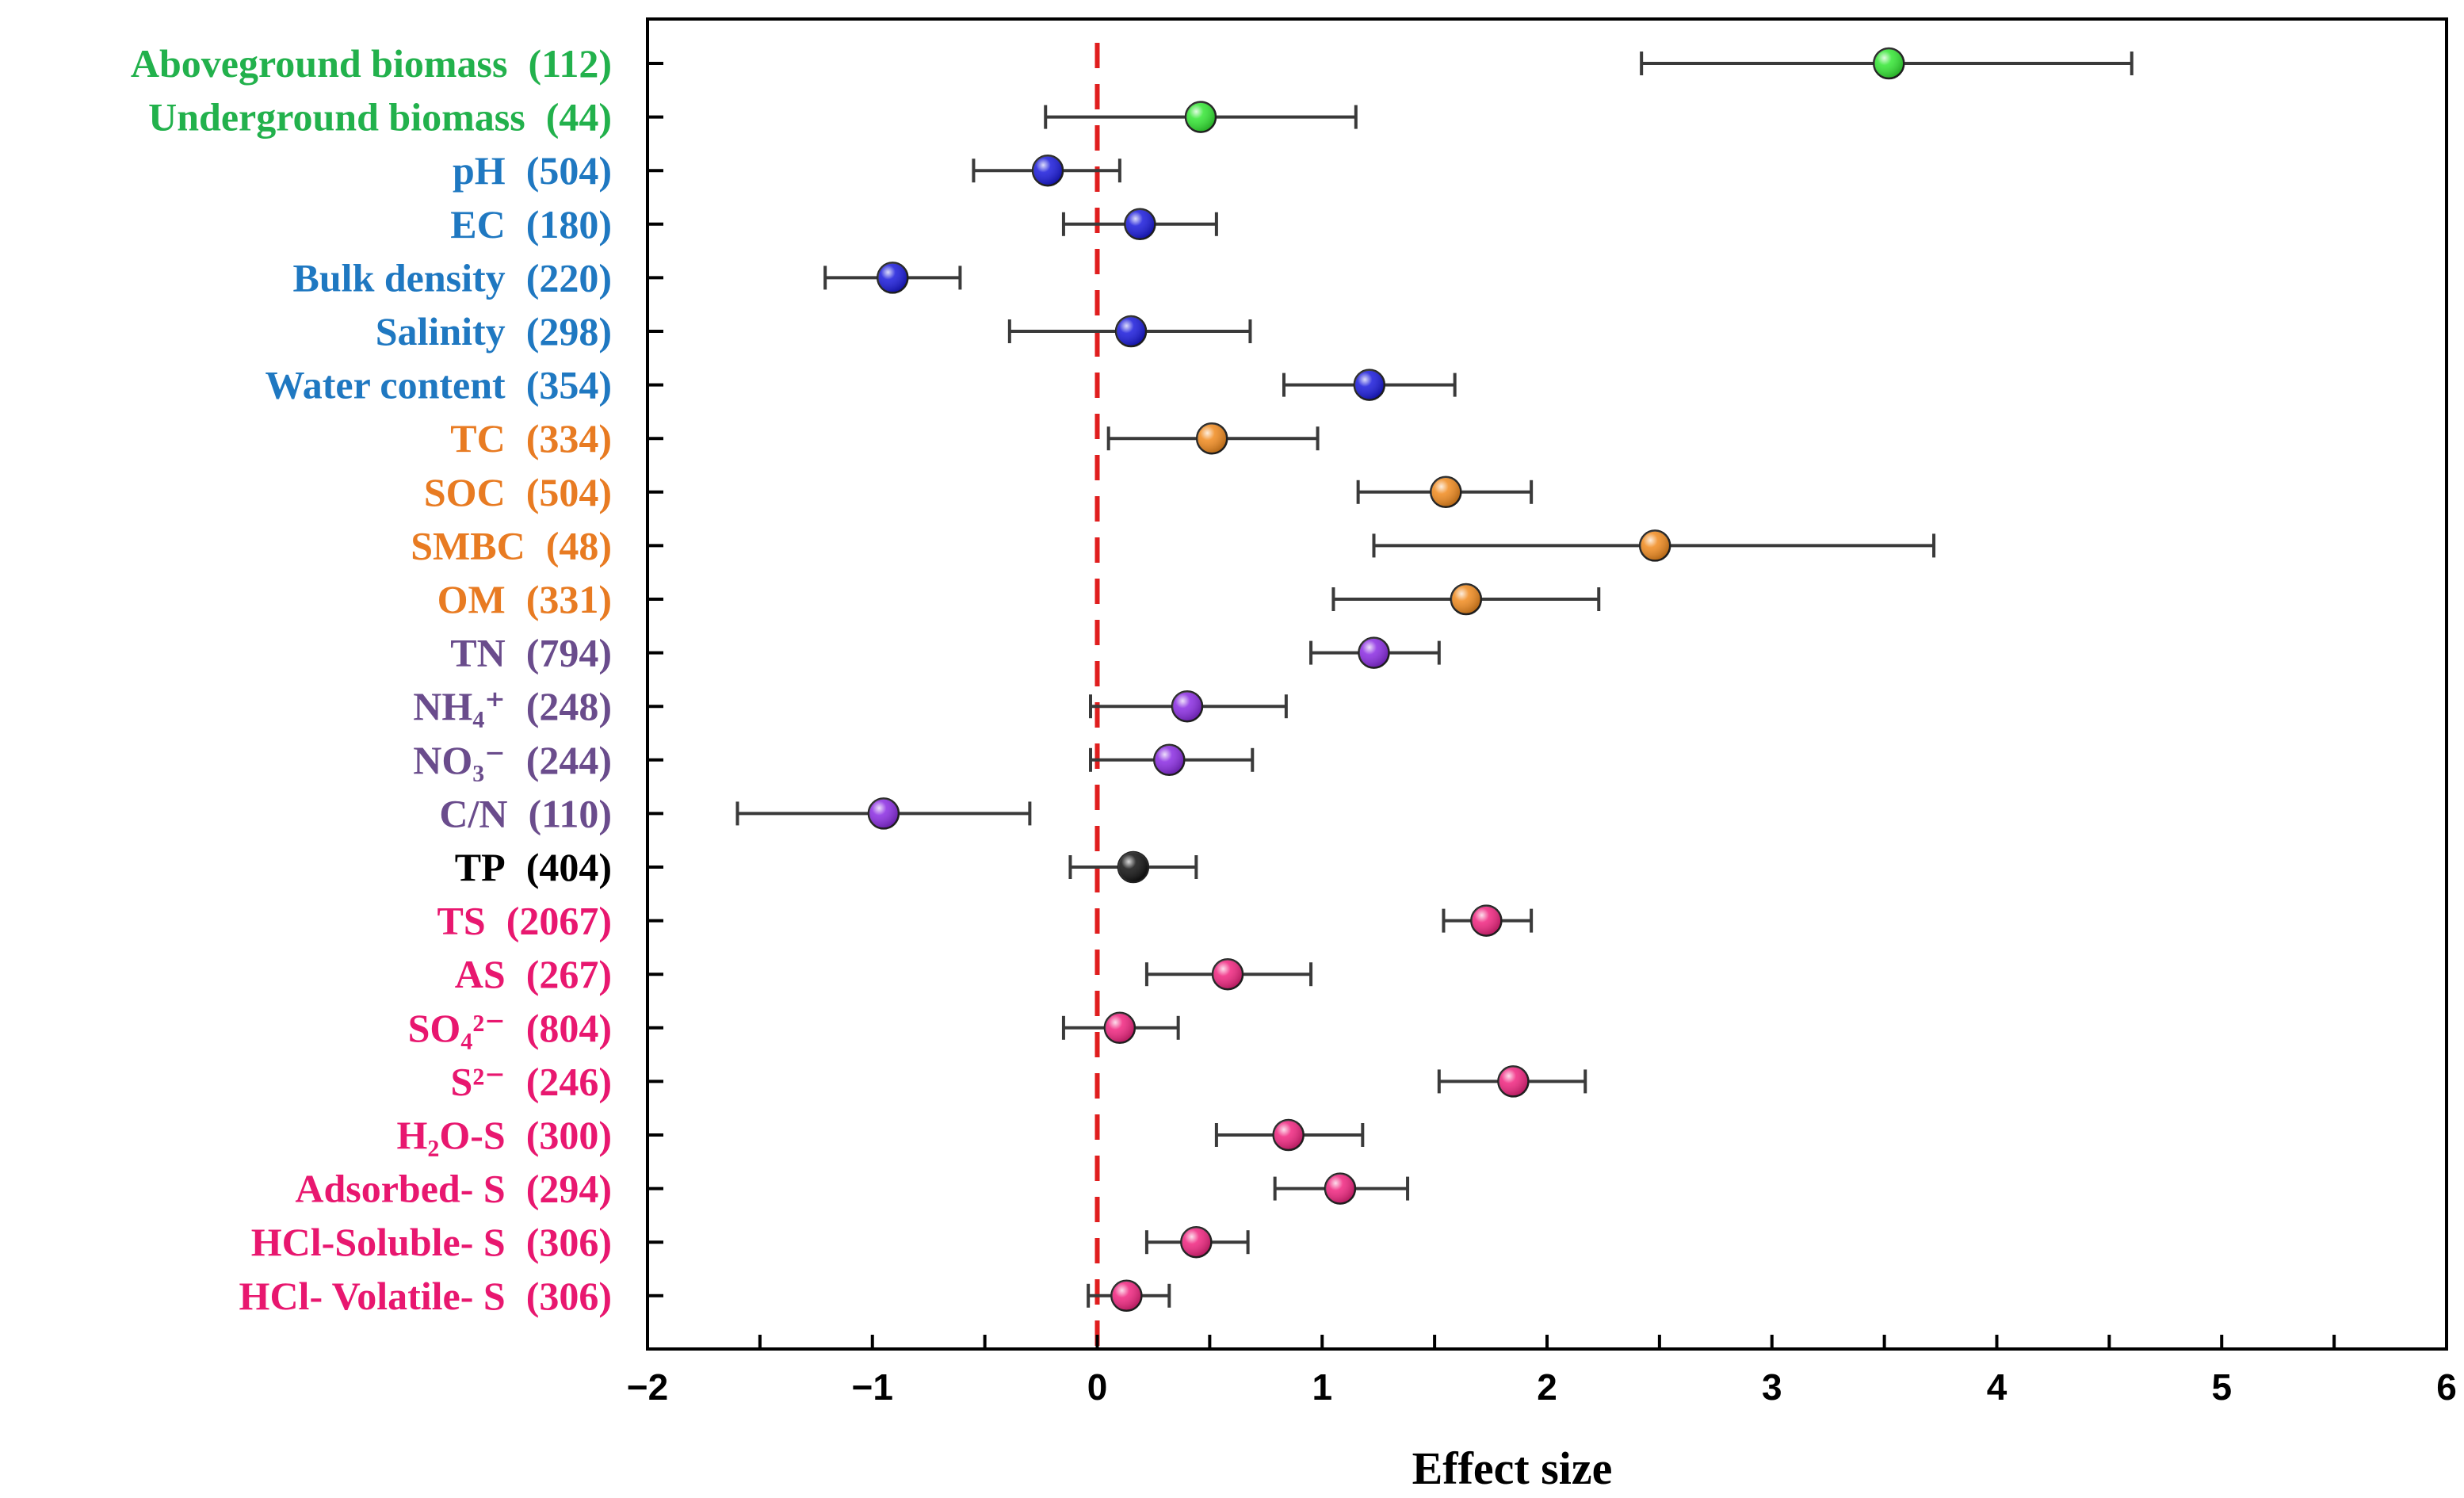 The height and width of the screenshot is (1498, 2464). I want to click on row-label: C/N (110), so click(526, 813).